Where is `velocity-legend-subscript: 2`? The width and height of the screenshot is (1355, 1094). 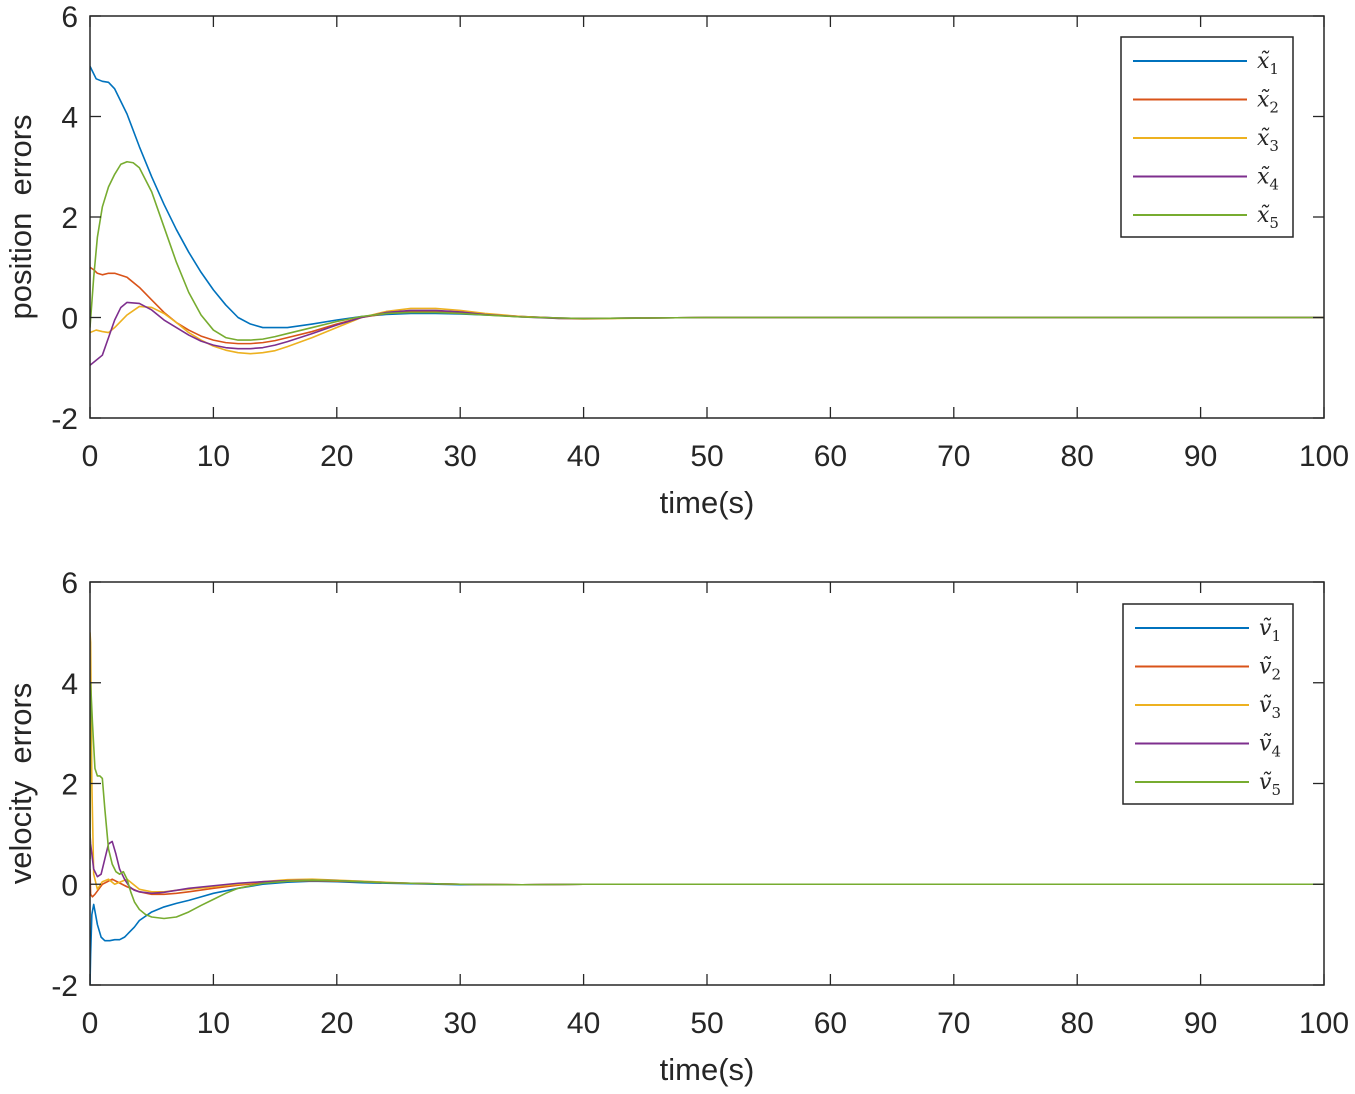 velocity-legend-subscript: 2 is located at coordinates (1276, 675).